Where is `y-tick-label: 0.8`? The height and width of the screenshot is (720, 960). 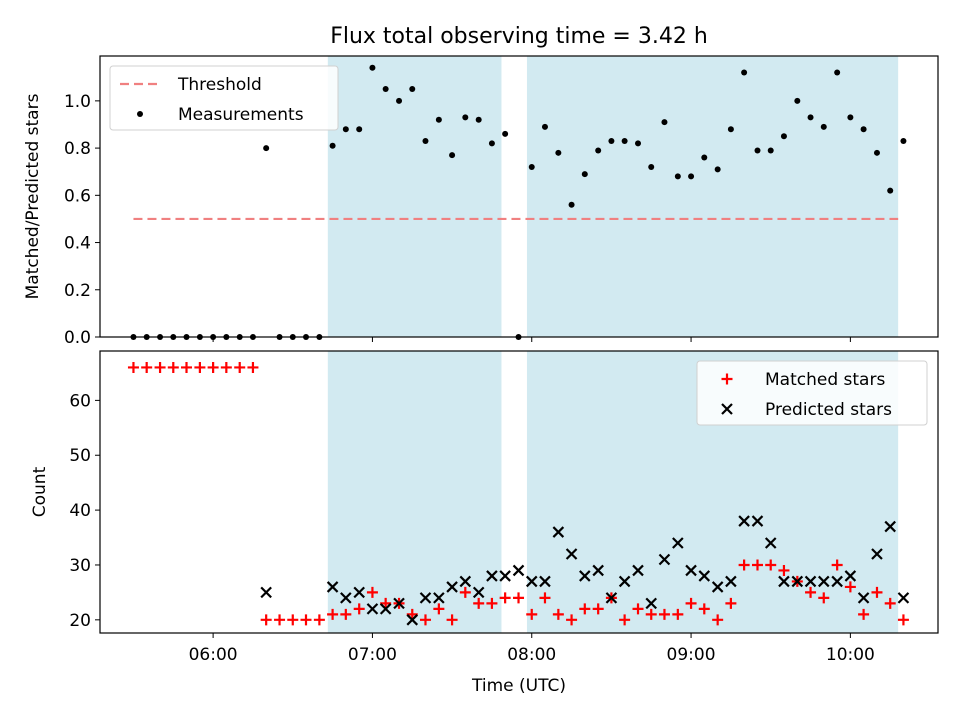 y-tick-label: 0.8 is located at coordinates (77, 149).